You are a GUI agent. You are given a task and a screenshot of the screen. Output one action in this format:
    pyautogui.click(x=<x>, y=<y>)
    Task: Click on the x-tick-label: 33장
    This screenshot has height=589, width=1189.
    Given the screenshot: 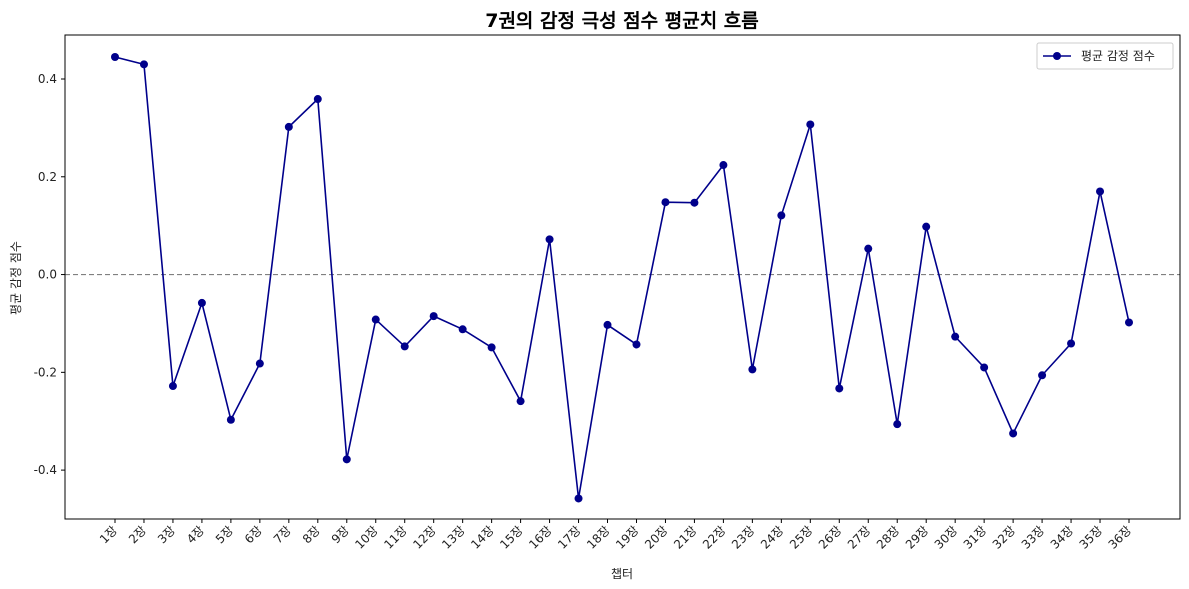 What is the action you would take?
    pyautogui.click(x=1033, y=537)
    